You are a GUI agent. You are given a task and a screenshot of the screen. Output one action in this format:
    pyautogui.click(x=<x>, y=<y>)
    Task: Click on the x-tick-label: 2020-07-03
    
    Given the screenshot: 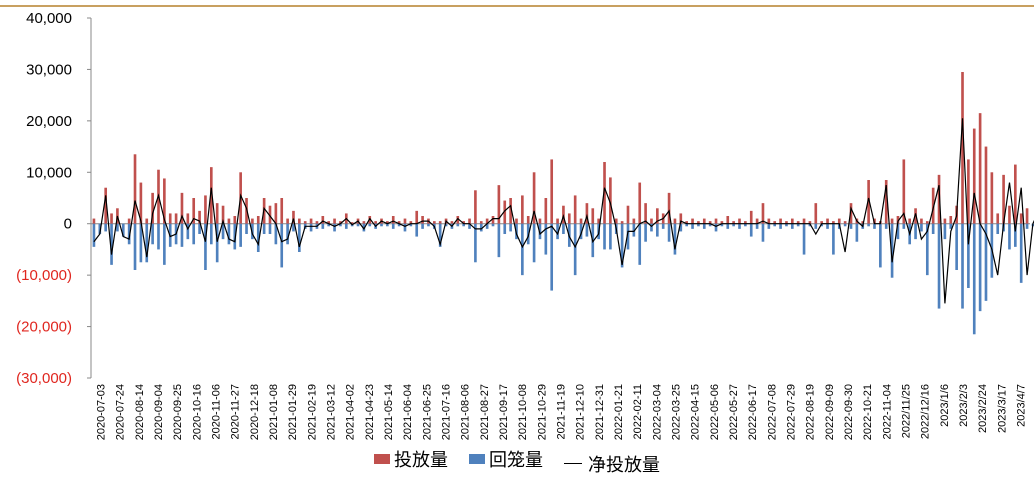 What is the action you would take?
    pyautogui.click(x=102, y=412)
    